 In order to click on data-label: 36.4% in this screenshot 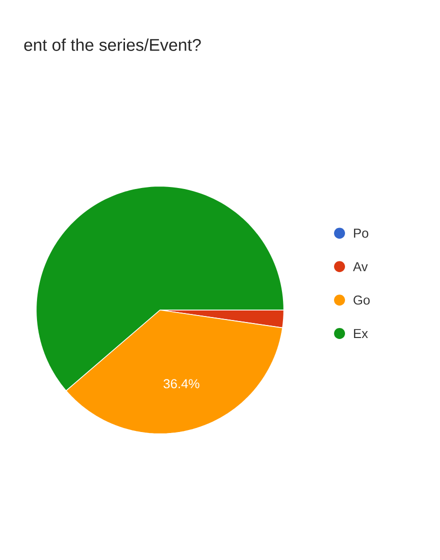, I will do `click(182, 383)`.